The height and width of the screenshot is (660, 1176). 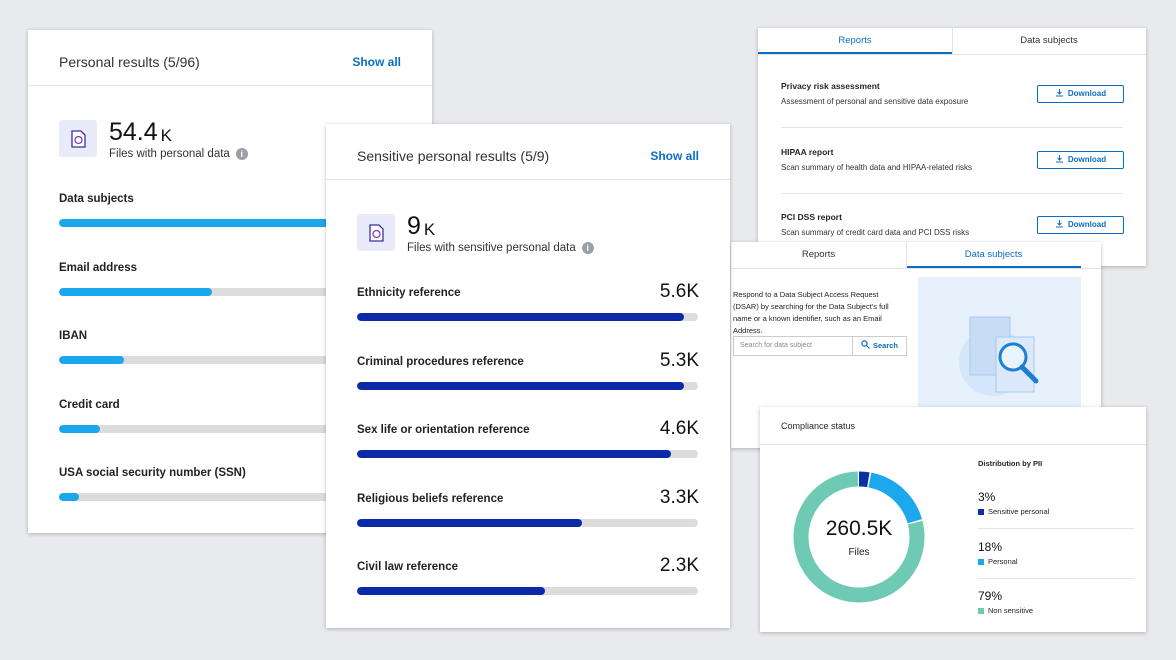 What do you see at coordinates (987, 497) in the screenshot?
I see `legend-value: 3%` at bounding box center [987, 497].